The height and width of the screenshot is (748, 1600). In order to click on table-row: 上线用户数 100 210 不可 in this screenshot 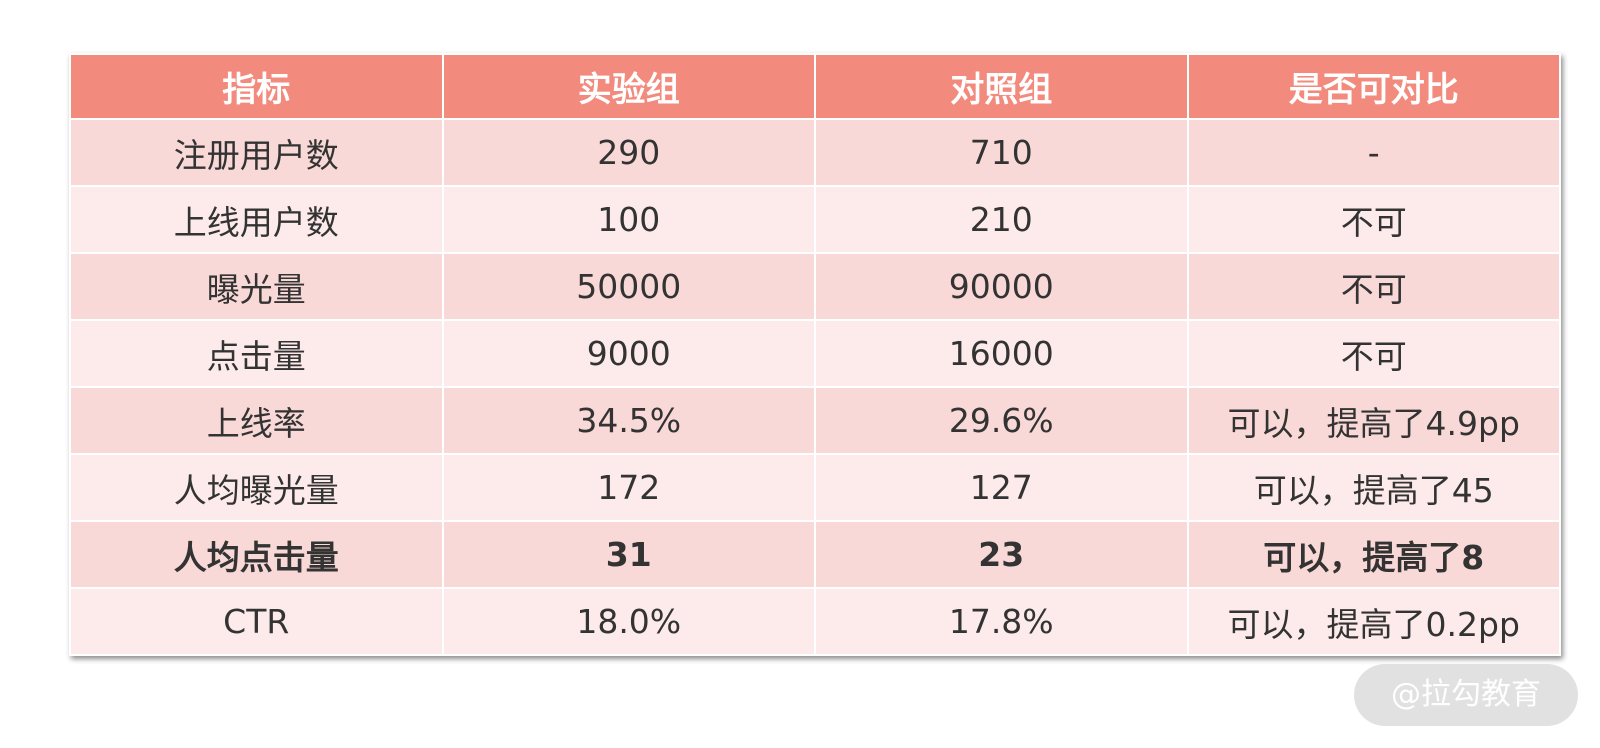, I will do `click(815, 219)`.